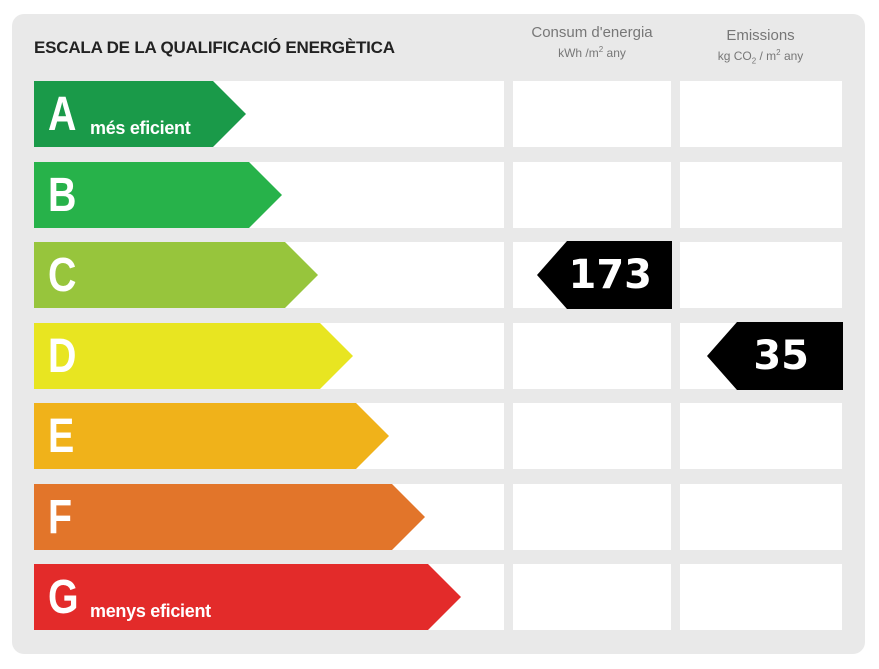 This screenshot has width=879, height=669. I want to click on class-sublabel: menys eficient, so click(150, 611).